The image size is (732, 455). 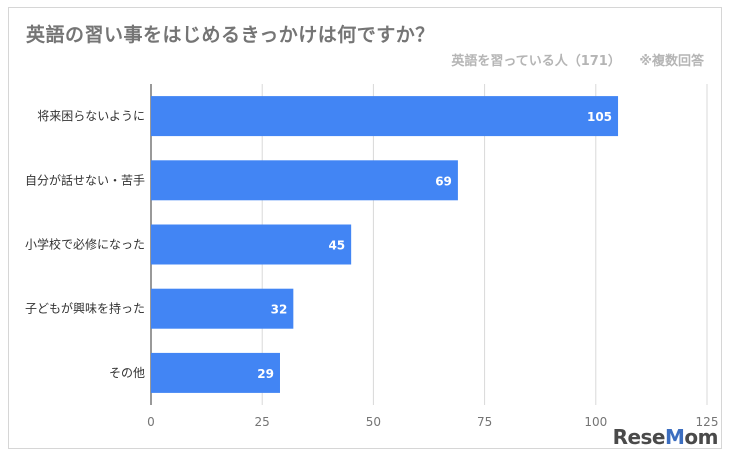 What do you see at coordinates (443, 181) in the screenshot?
I see `data-label: 69` at bounding box center [443, 181].